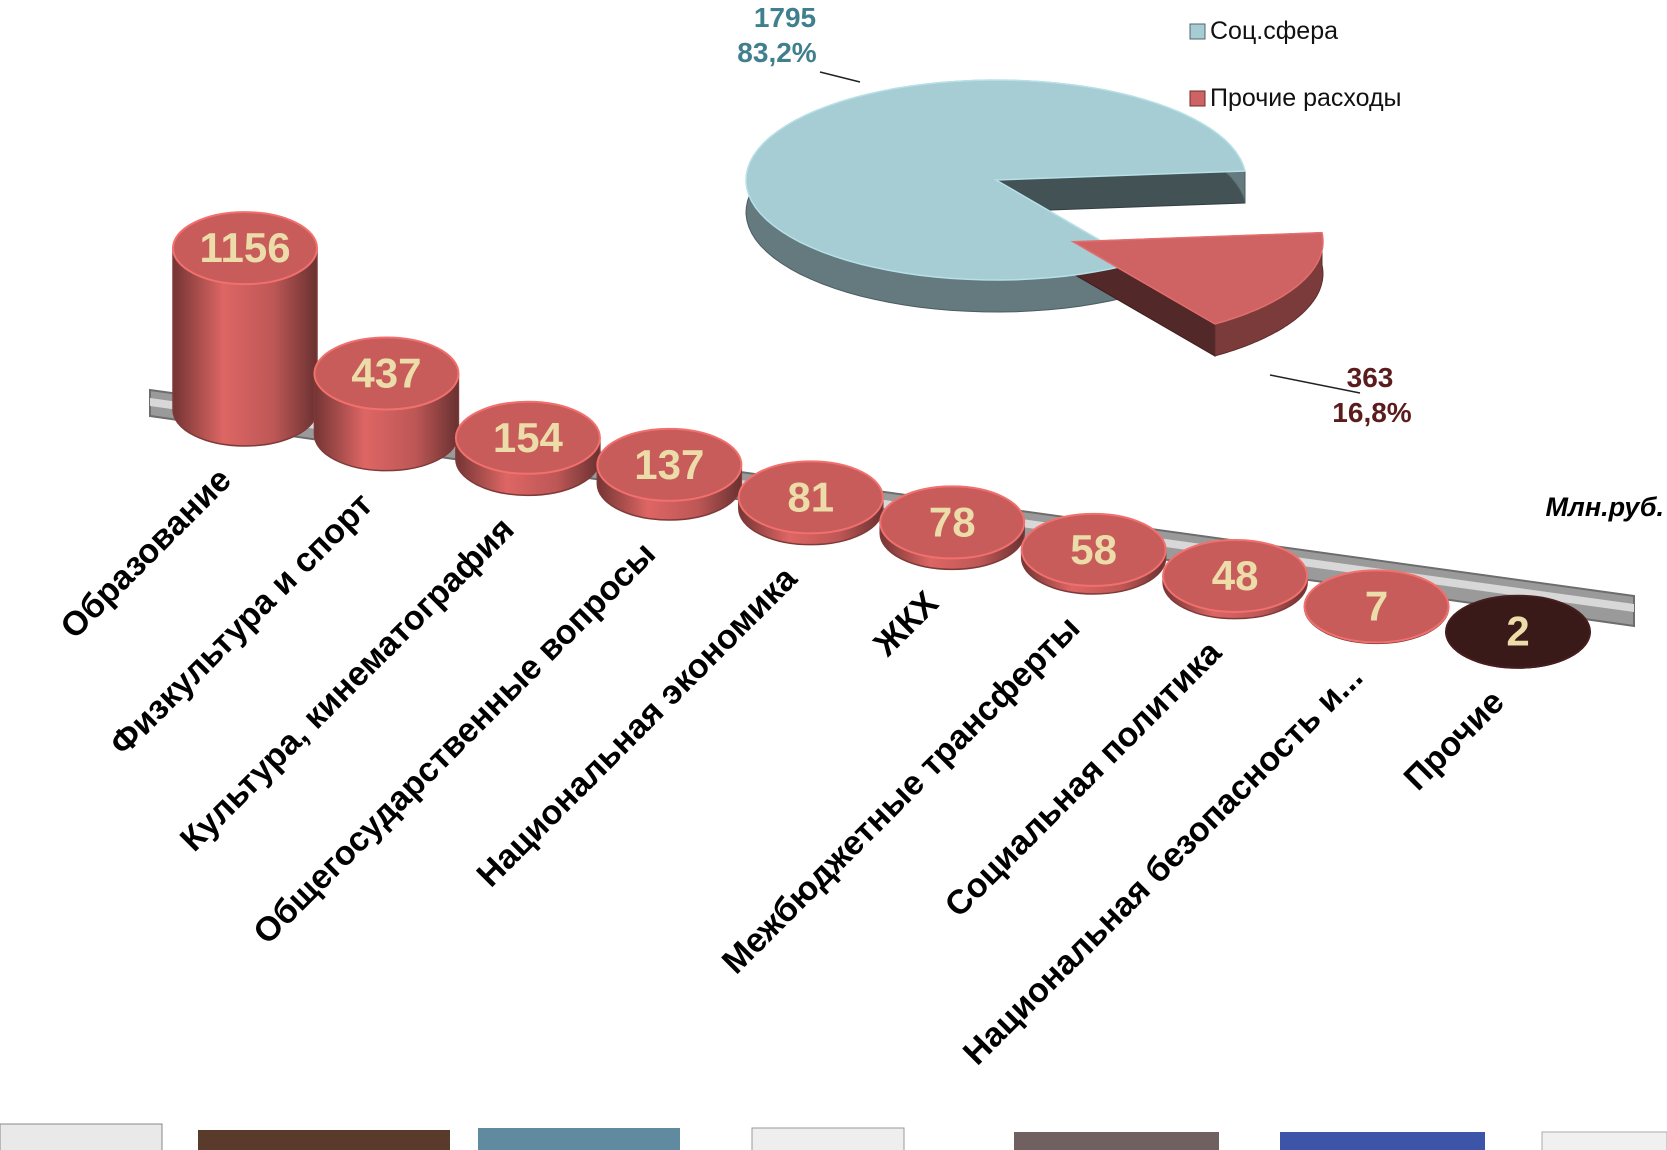 This screenshot has width=1667, height=1150. What do you see at coordinates (1605, 507) in the screenshot?
I see `unit-label: Млн.руб.` at bounding box center [1605, 507].